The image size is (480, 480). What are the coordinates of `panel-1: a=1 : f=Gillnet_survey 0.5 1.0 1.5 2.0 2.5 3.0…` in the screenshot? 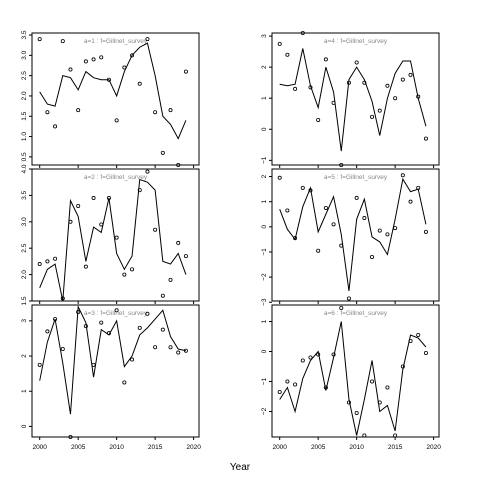 It's located at (110, 99).